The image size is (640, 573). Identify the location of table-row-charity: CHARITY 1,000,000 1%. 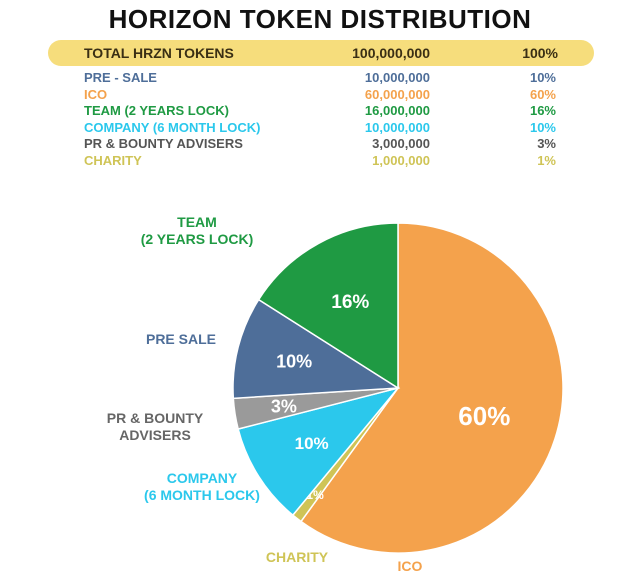
(320, 161).